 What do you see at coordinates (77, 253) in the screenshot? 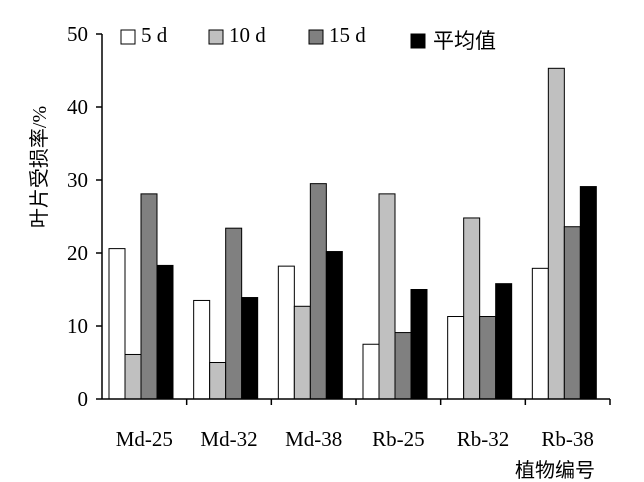
I see `y-tick-label: 20` at bounding box center [77, 253].